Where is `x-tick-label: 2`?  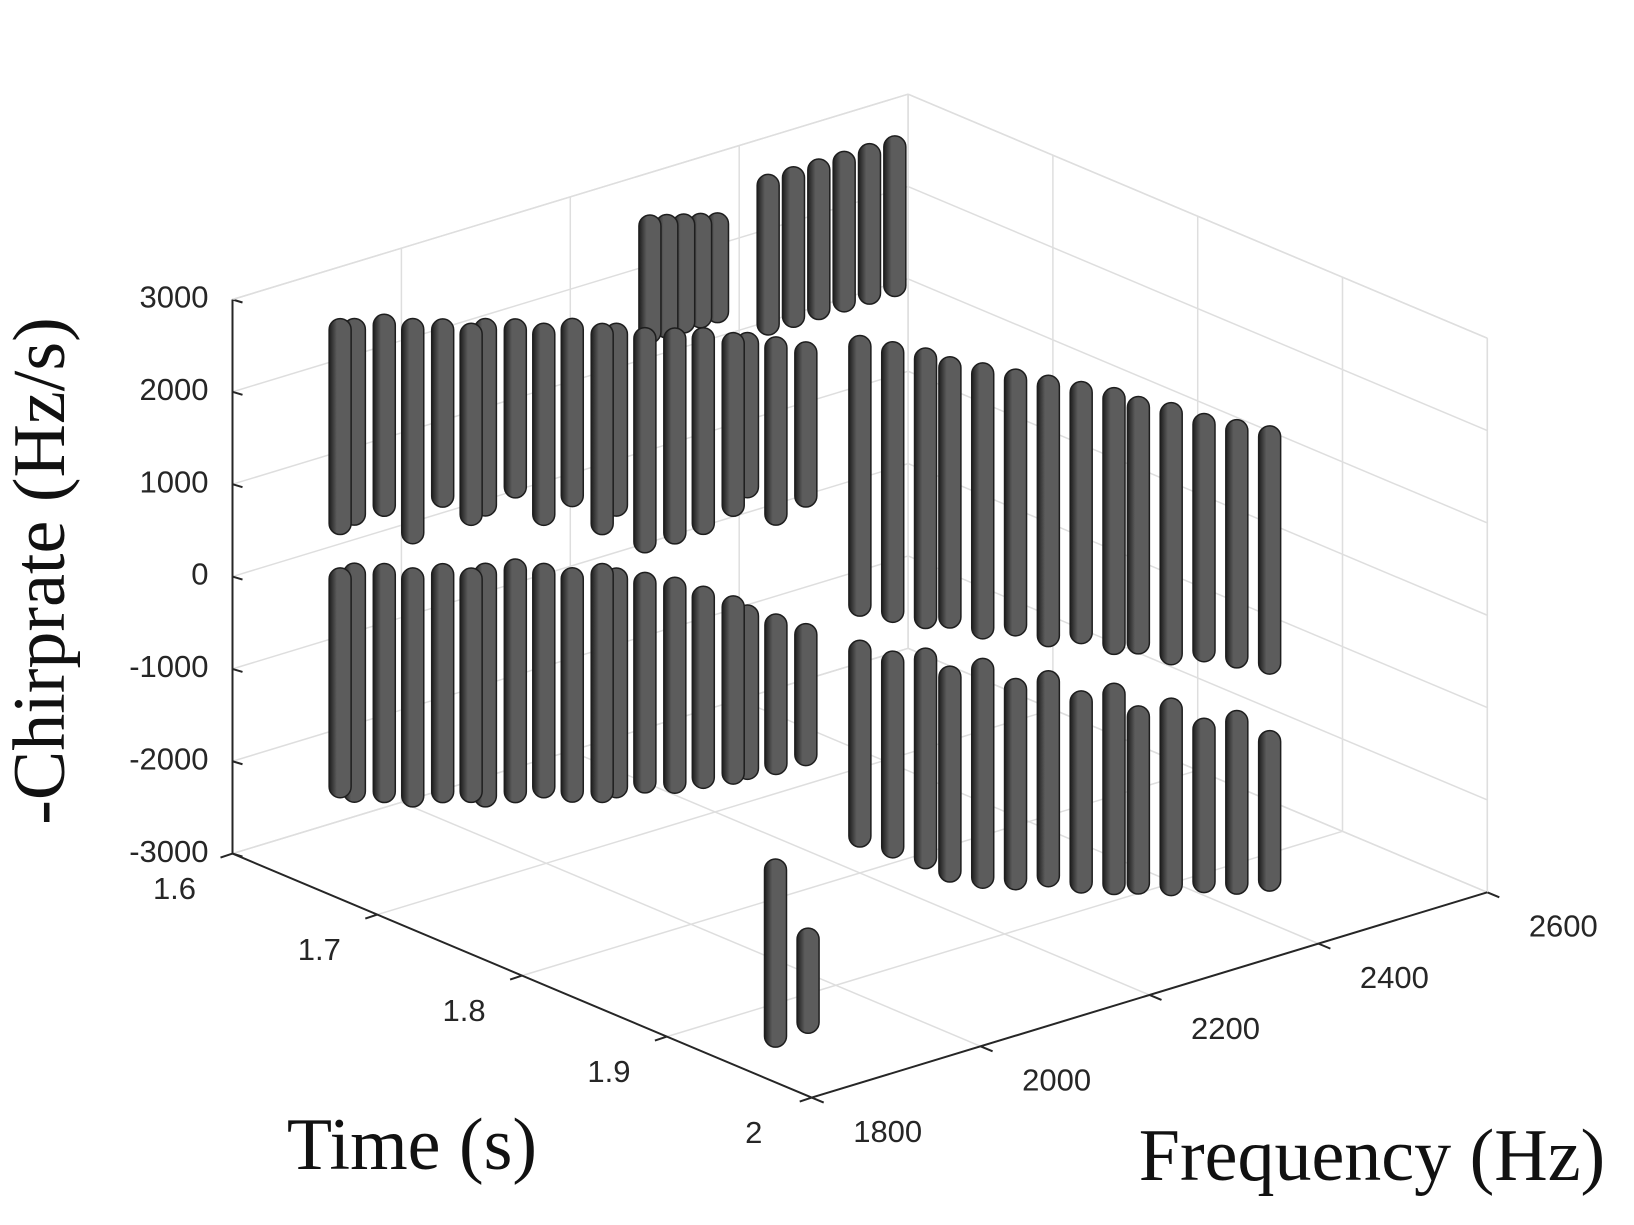 x-tick-label: 2 is located at coordinates (753, 1132).